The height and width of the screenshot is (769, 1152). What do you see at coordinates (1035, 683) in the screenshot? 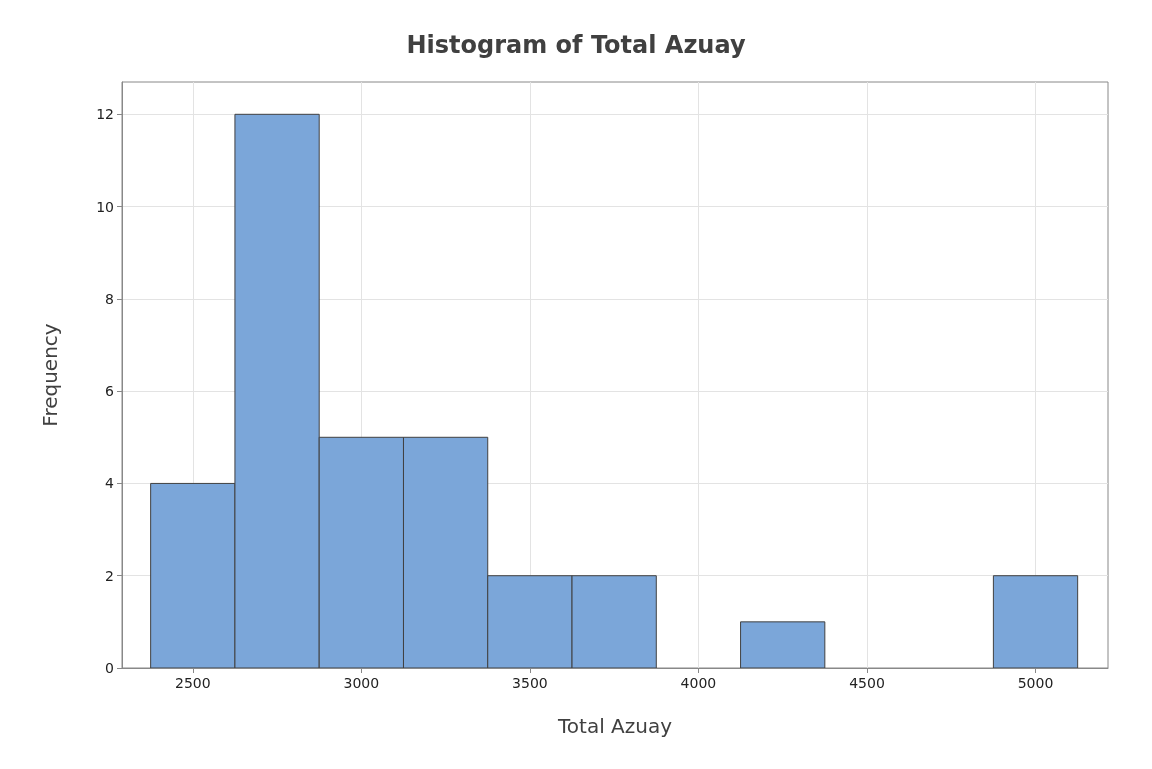
I see `x-tick-label: 5000` at bounding box center [1035, 683].